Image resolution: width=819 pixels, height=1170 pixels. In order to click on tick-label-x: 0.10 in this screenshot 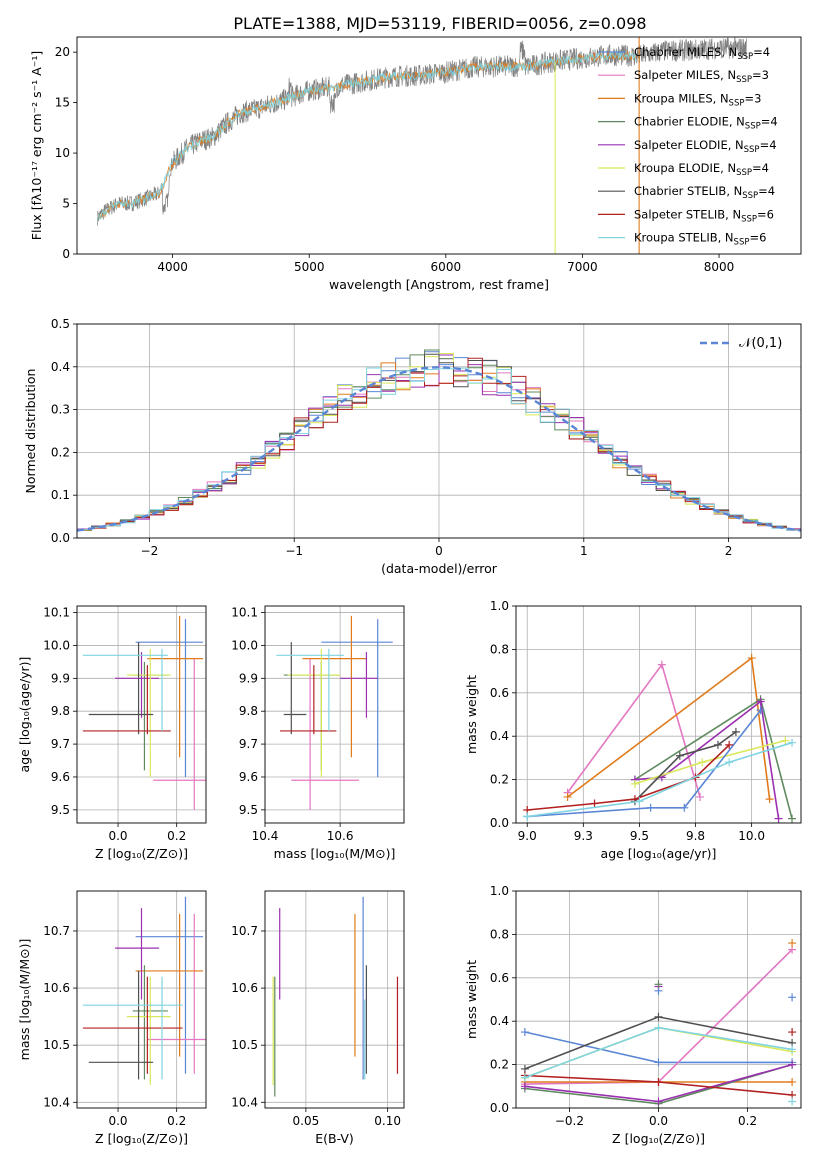, I will do `click(387, 1121)`.